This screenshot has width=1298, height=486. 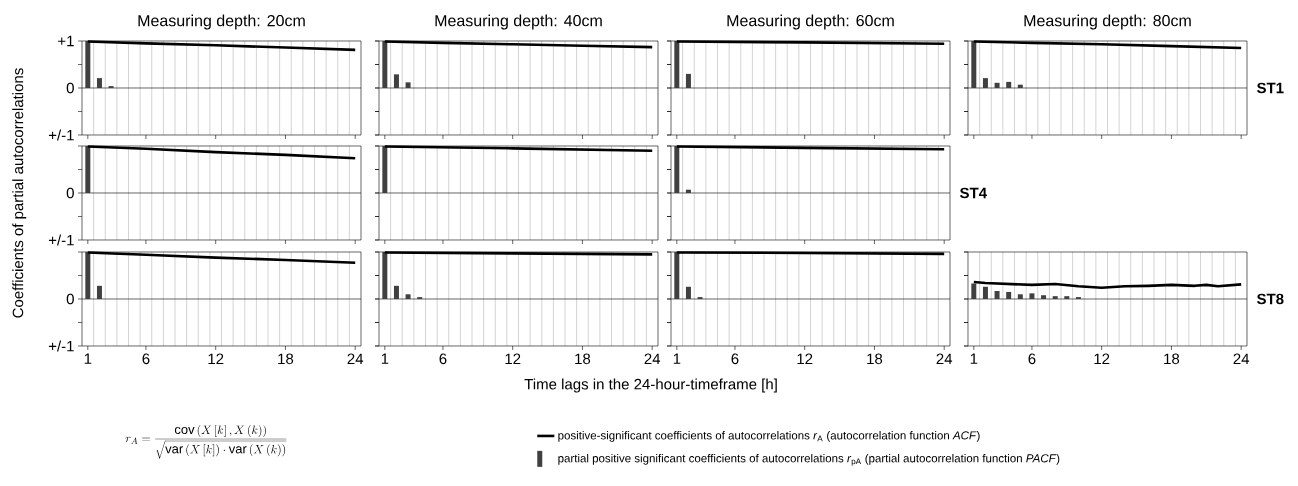 What do you see at coordinates (769, 436) in the screenshot?
I see `legend-label: positive-significant coefficients of autocorrelations r$_{A}$ (autocorrelation function ACF)` at bounding box center [769, 436].